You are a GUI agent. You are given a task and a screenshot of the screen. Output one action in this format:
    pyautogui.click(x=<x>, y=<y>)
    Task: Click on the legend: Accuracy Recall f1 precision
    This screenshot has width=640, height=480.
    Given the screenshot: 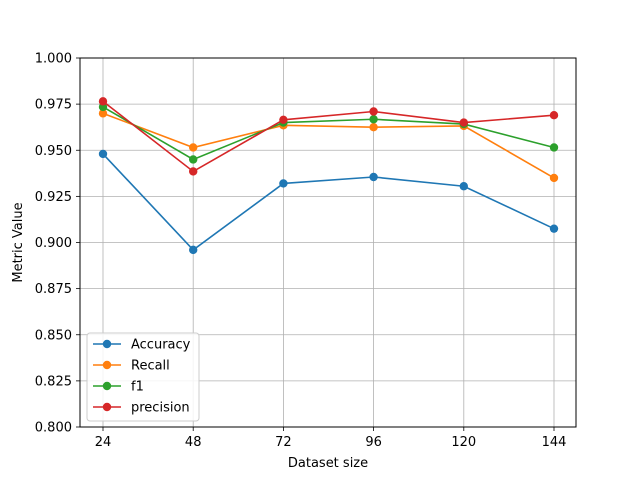 What is the action you would take?
    pyautogui.click(x=143, y=377)
    